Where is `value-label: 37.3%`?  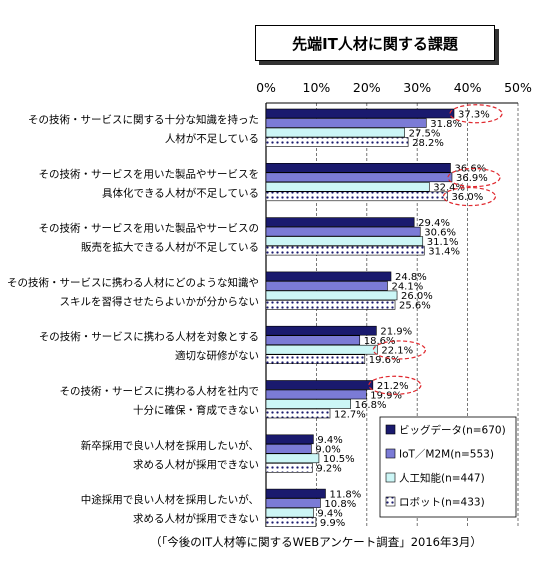 value-label: 37.3% is located at coordinates (474, 114).